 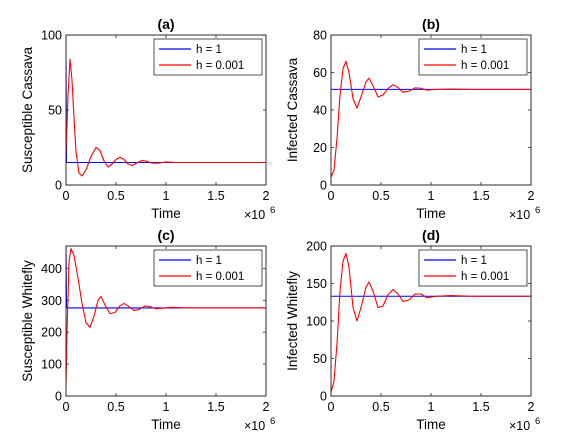 What do you see at coordinates (292, 109) in the screenshot?
I see `y-axis-label: Infected Cassava` at bounding box center [292, 109].